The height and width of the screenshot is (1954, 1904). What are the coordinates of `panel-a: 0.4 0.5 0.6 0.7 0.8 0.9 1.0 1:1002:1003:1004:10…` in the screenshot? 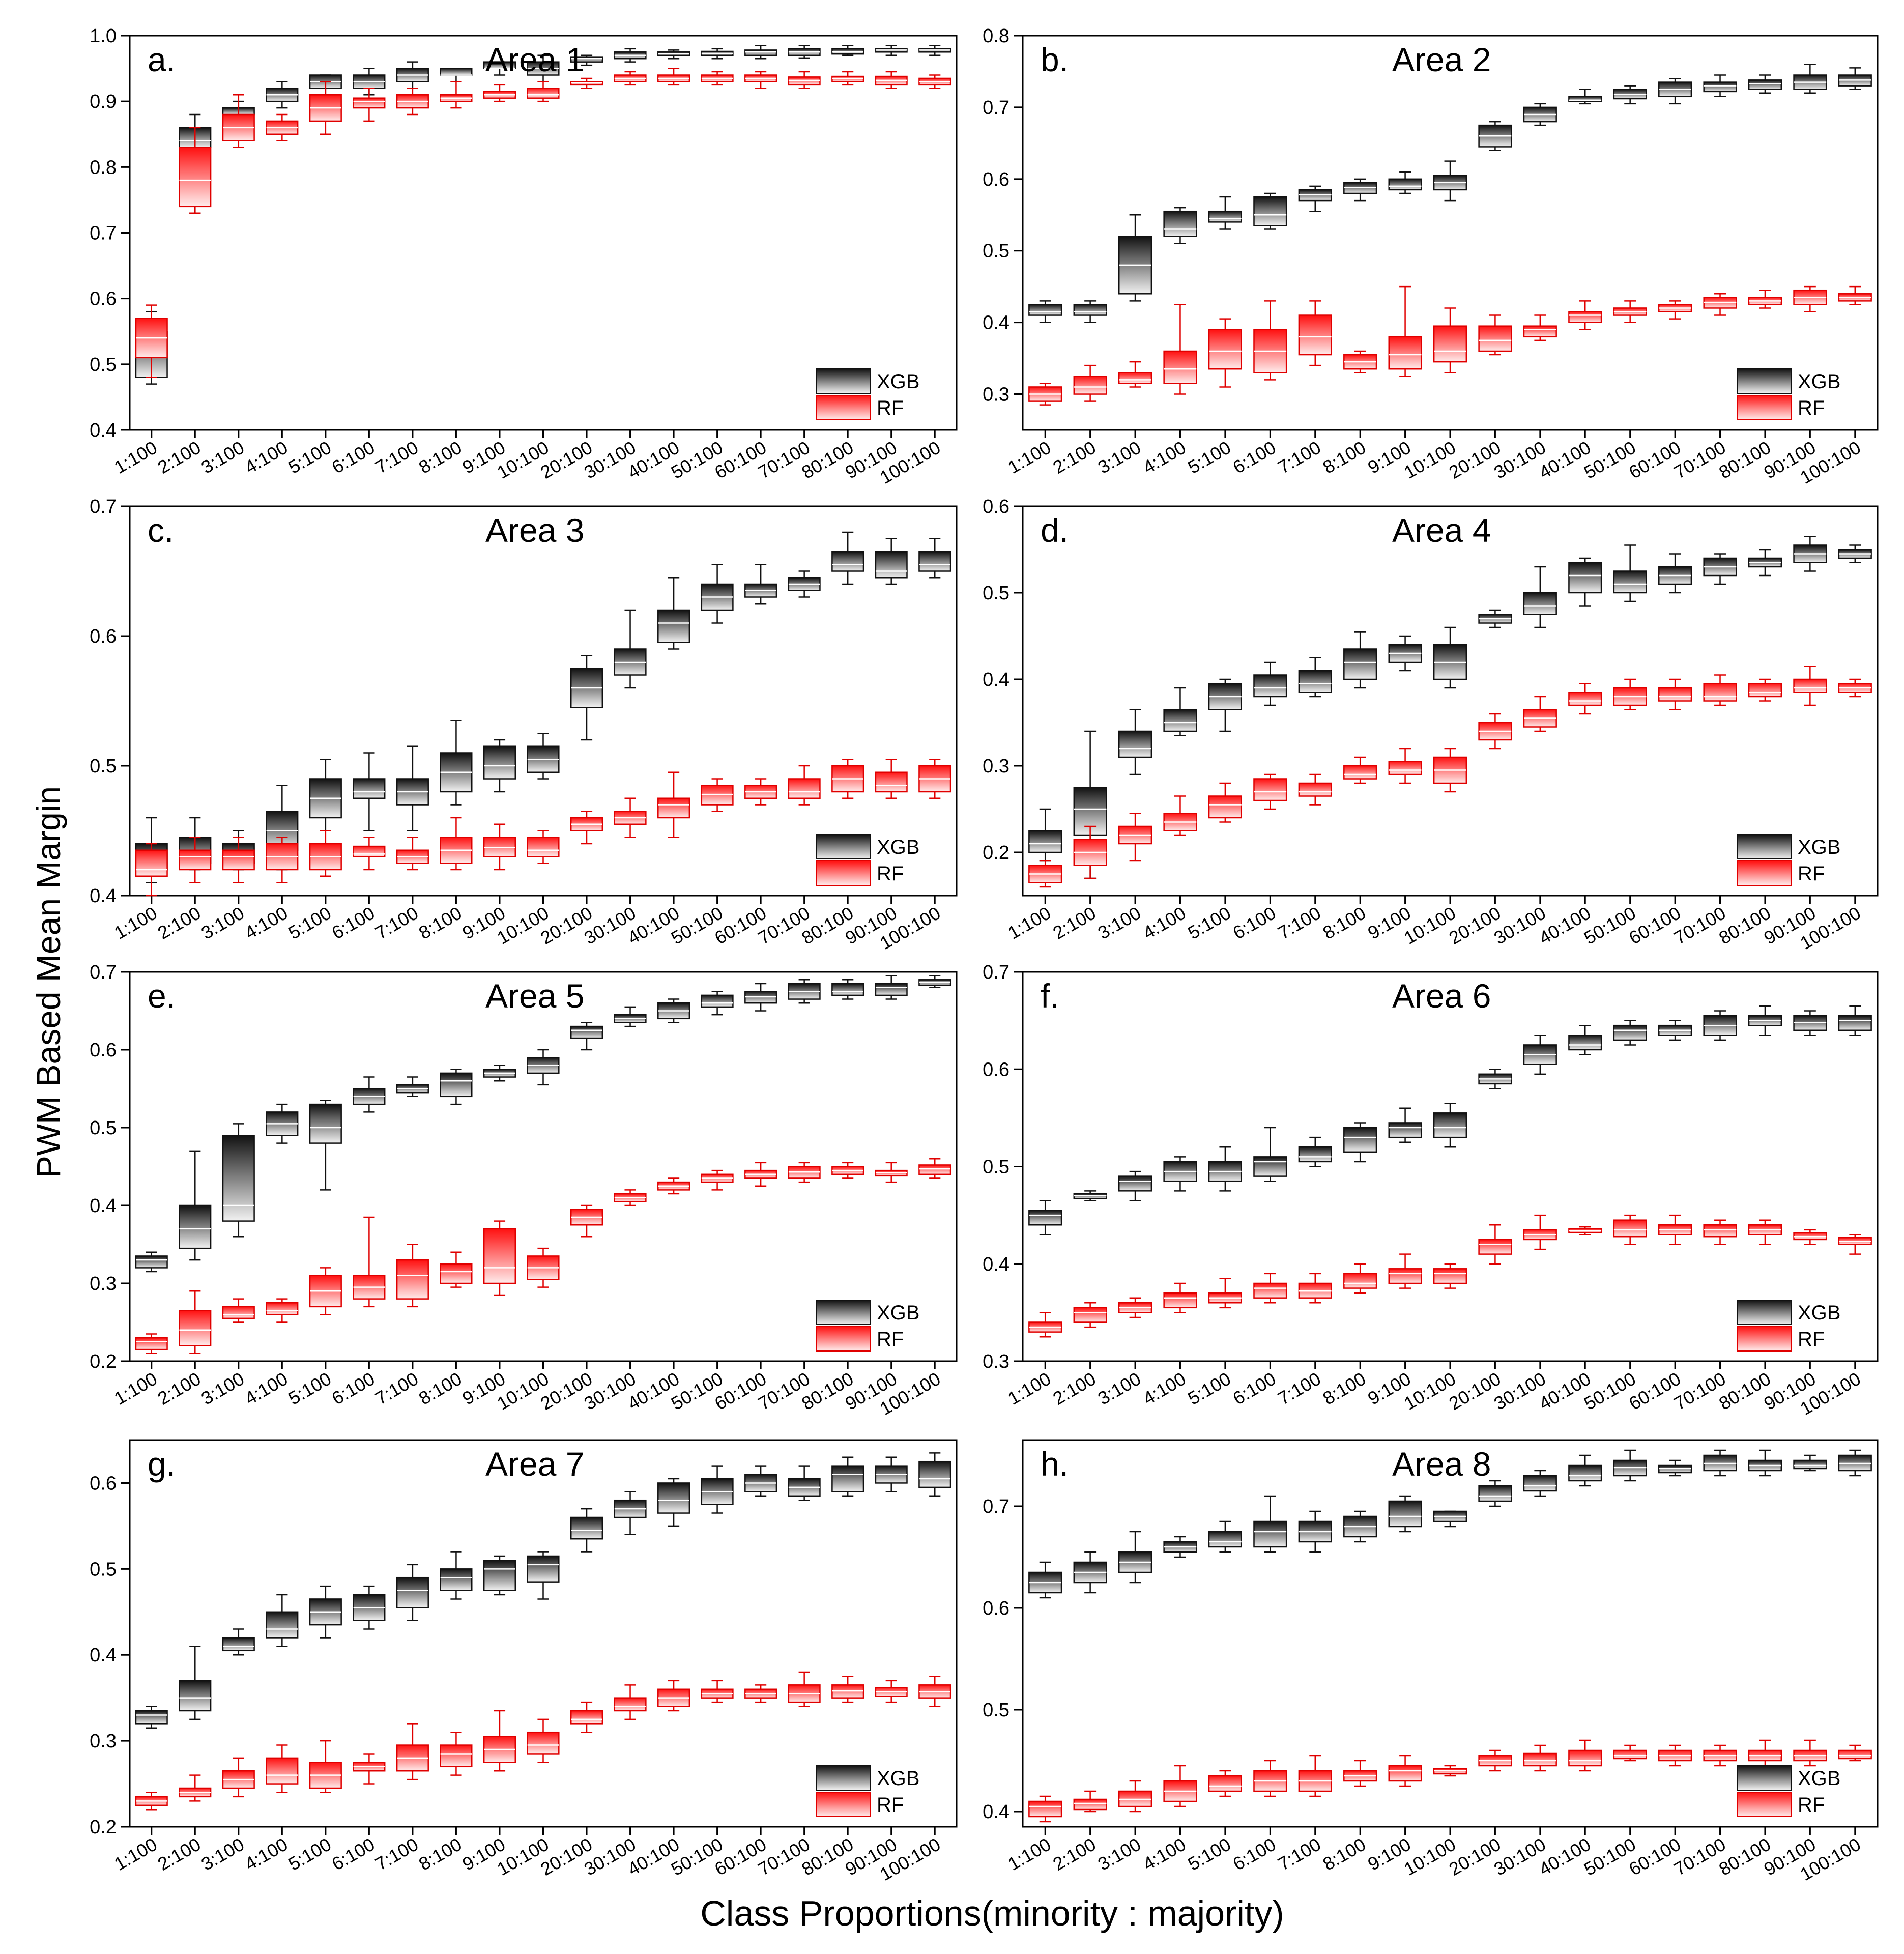 It's located at (524, 256).